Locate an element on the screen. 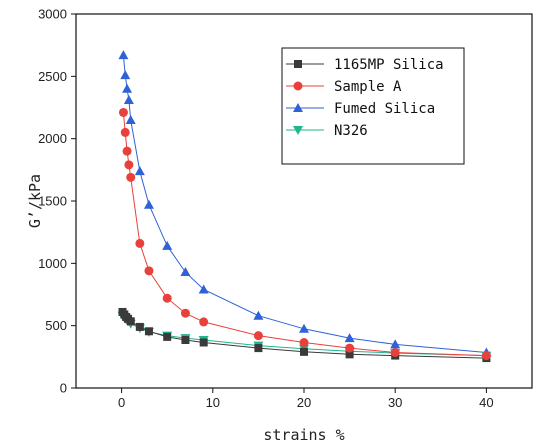 This screenshot has height=448, width=550. y-axis-title: G’/kPa is located at coordinates (35, 201).